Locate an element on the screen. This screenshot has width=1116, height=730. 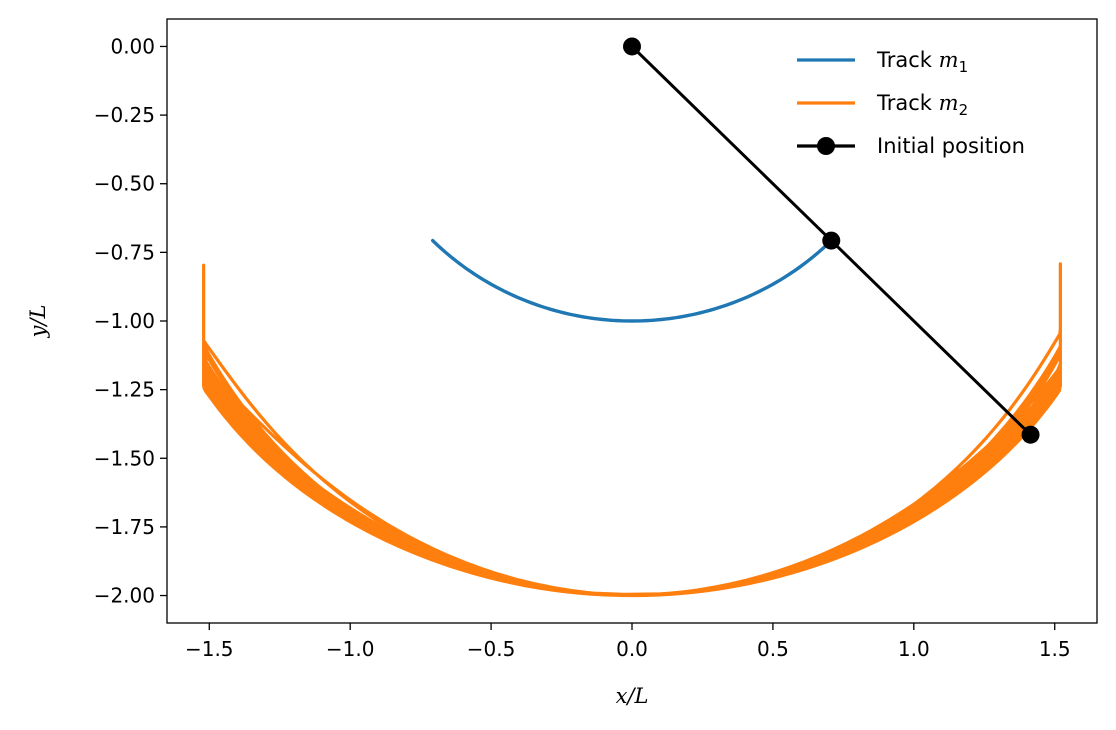
y-tick-label: −0.25 is located at coordinates (124, 115).